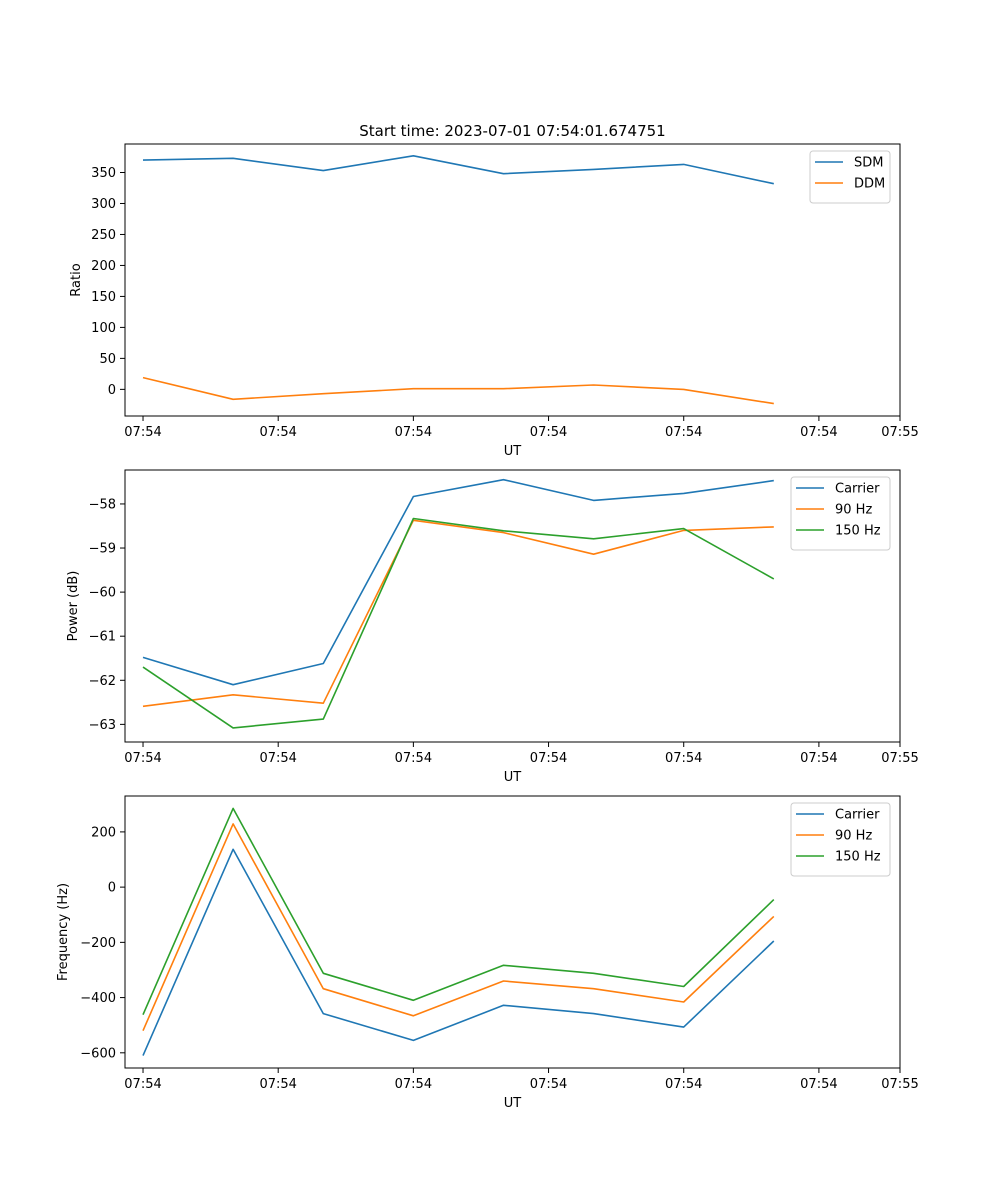 The height and width of the screenshot is (1204, 1000). Describe the element at coordinates (63, 932) in the screenshot. I see `frequency-y-axis-label: Frequency (Hz)` at that location.